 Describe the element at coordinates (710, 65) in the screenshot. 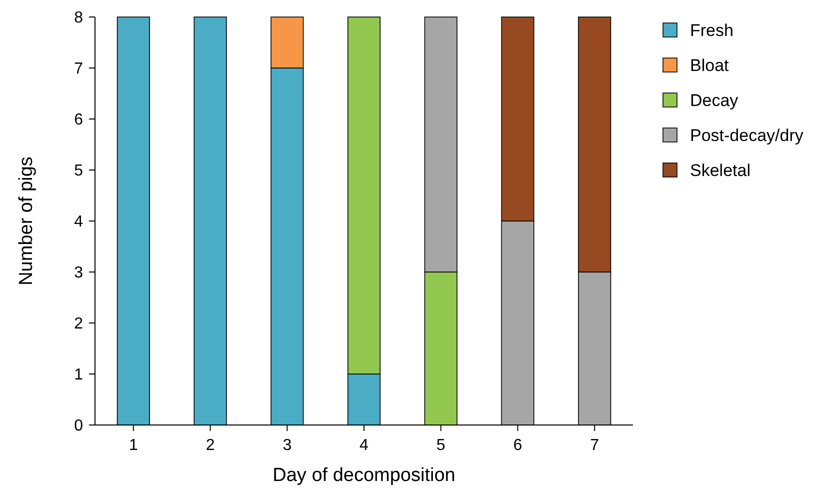

I see `legend-label: Bloat` at that location.